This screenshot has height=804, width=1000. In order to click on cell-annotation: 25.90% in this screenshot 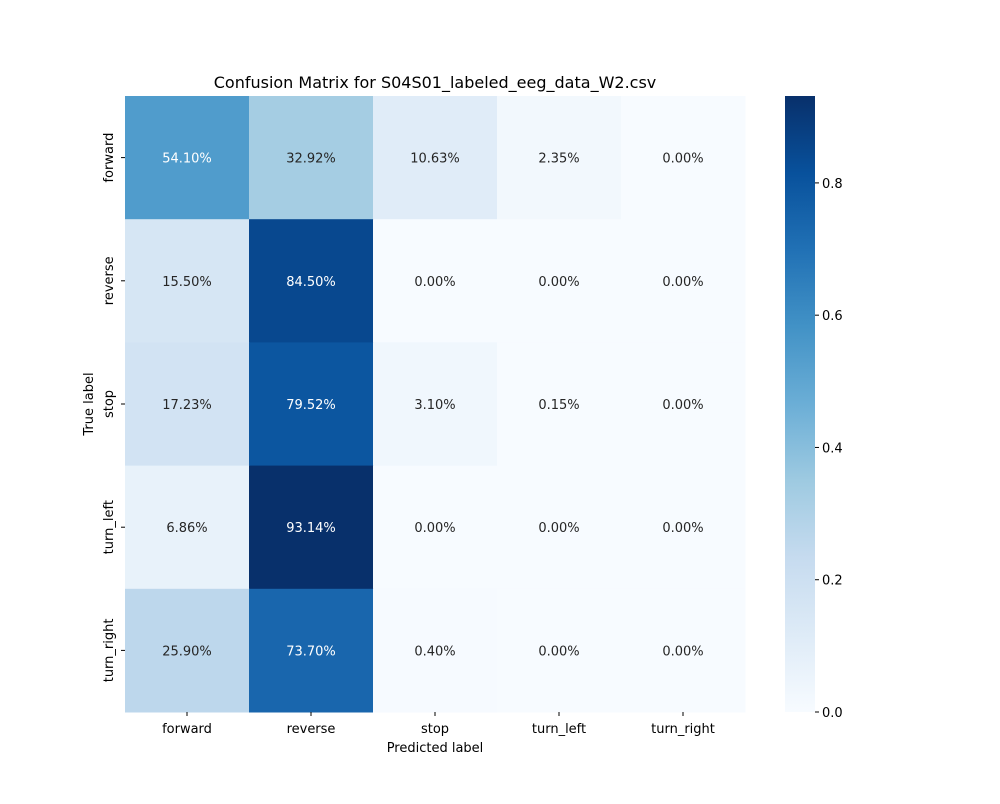, I will do `click(187, 651)`.